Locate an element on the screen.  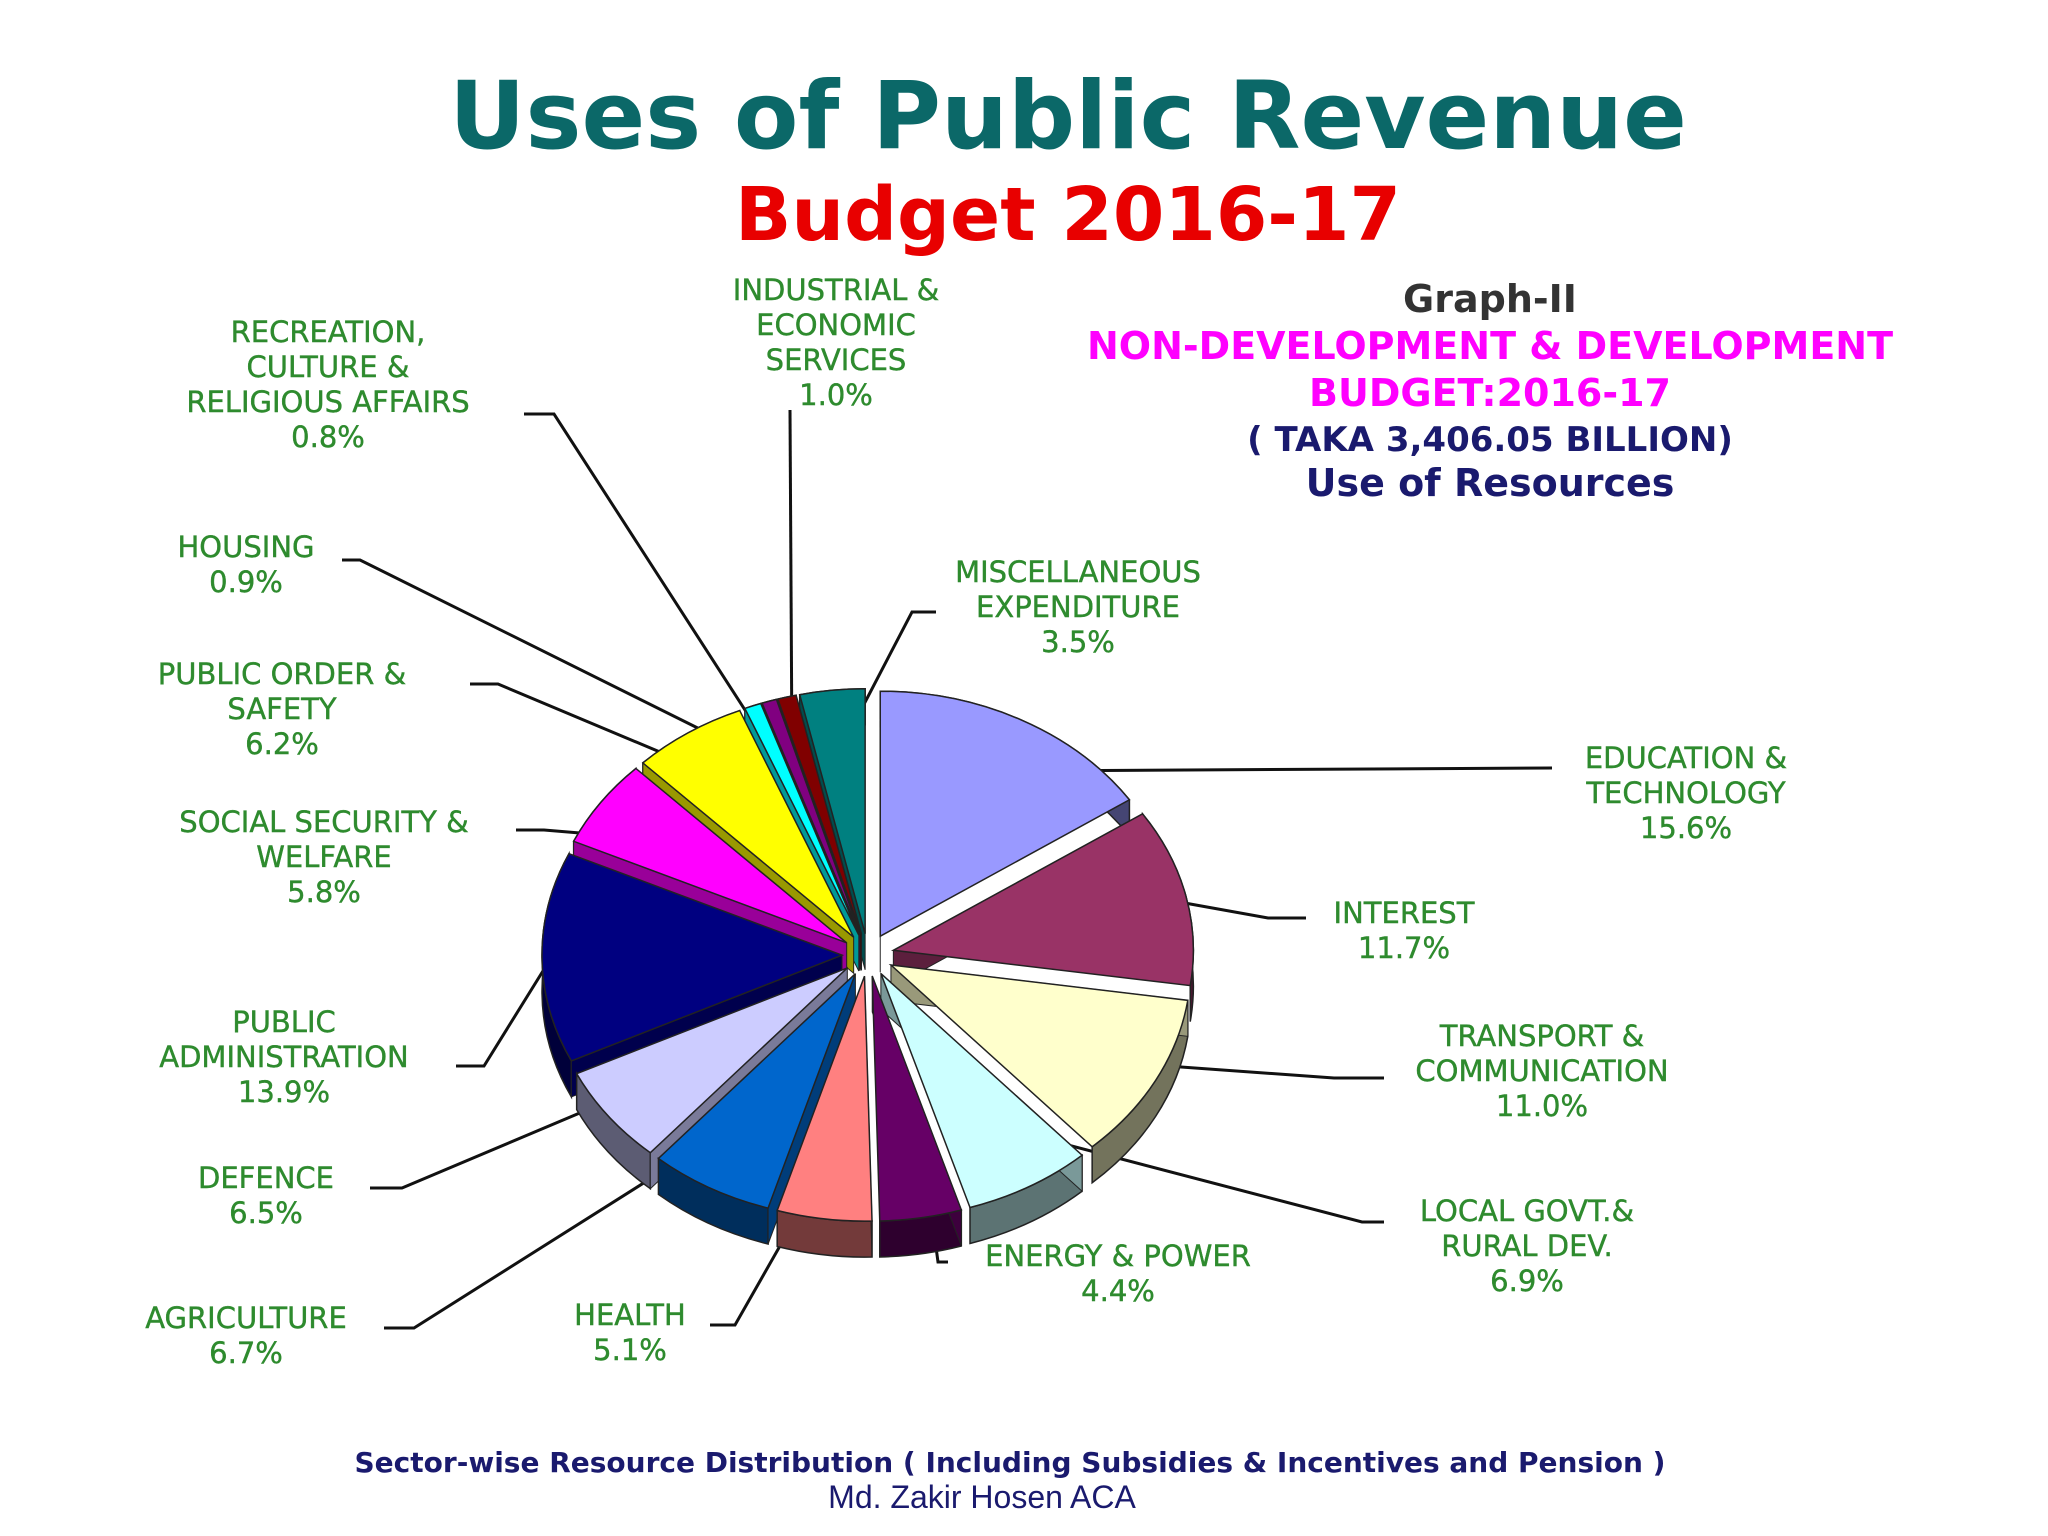
slice-label: PUBLIC ADMINISTRATION 13.9% is located at coordinates (283, 1057).